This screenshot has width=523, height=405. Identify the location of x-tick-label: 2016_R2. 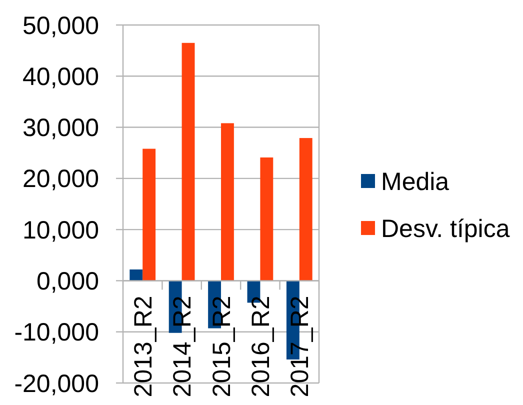
(260, 347).